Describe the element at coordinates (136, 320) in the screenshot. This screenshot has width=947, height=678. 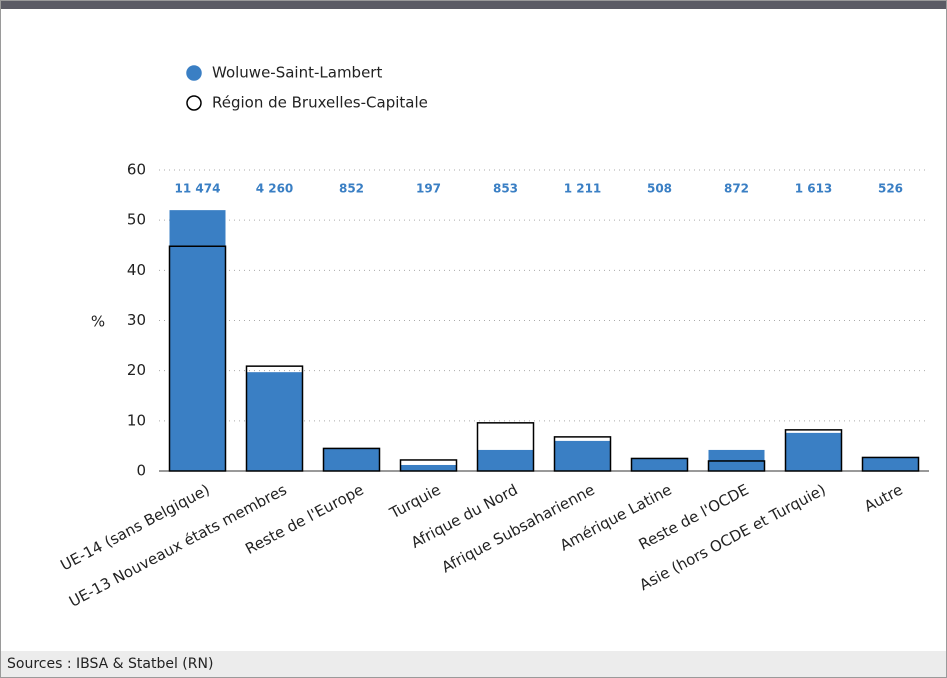
I see `y-tick-label: 30` at that location.